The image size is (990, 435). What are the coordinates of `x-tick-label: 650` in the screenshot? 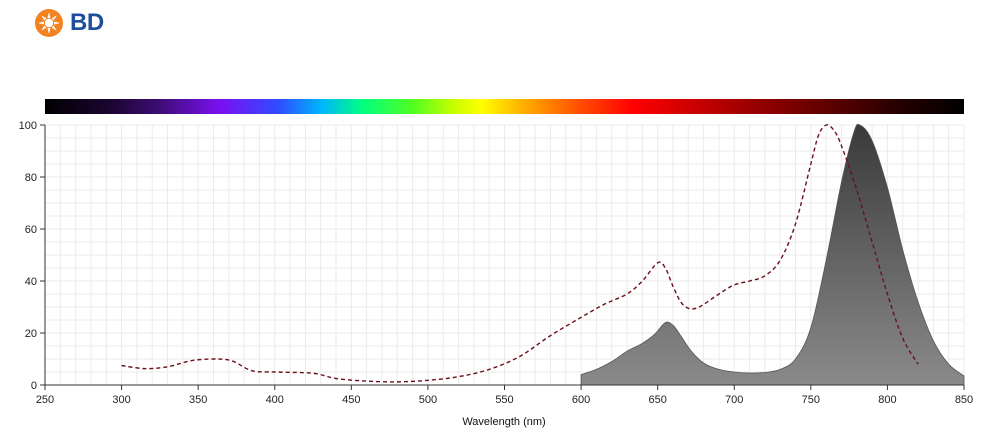 It's located at (657, 400).